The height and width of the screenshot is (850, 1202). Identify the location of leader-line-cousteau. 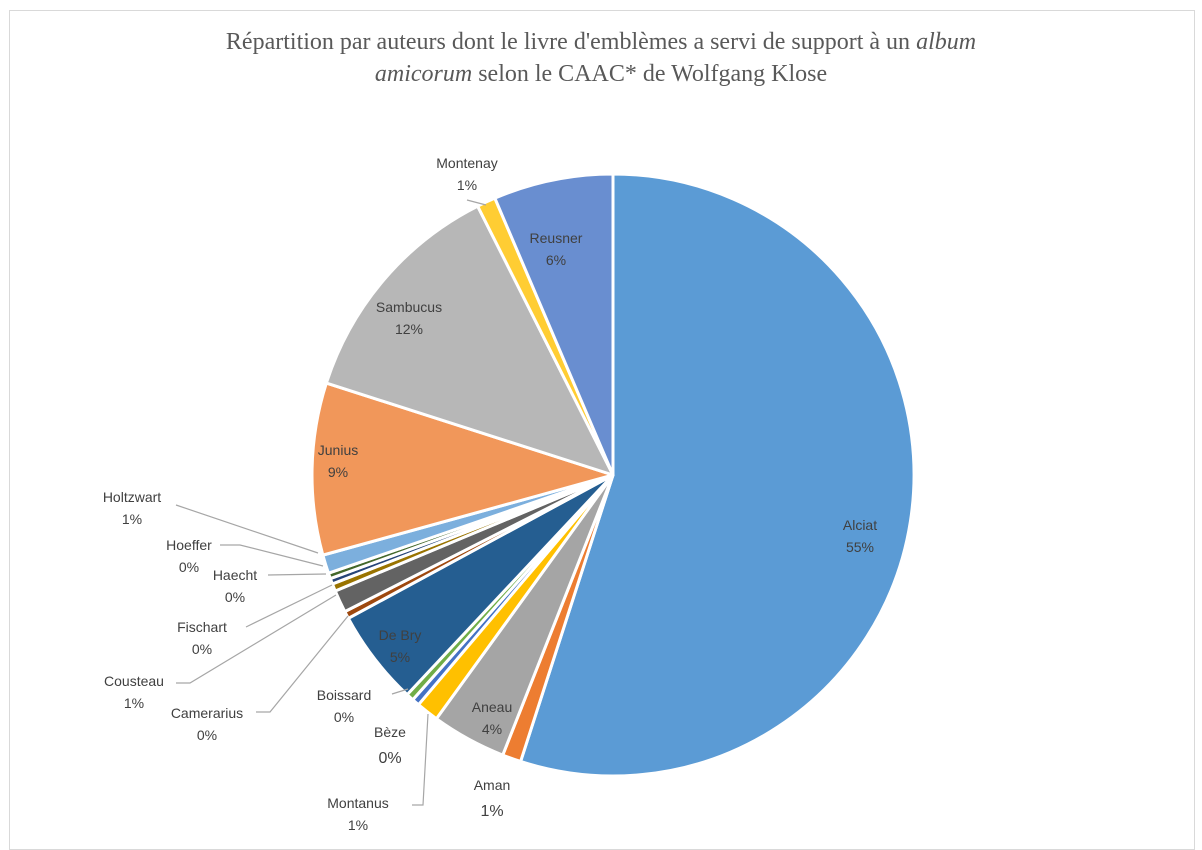
(256, 639).